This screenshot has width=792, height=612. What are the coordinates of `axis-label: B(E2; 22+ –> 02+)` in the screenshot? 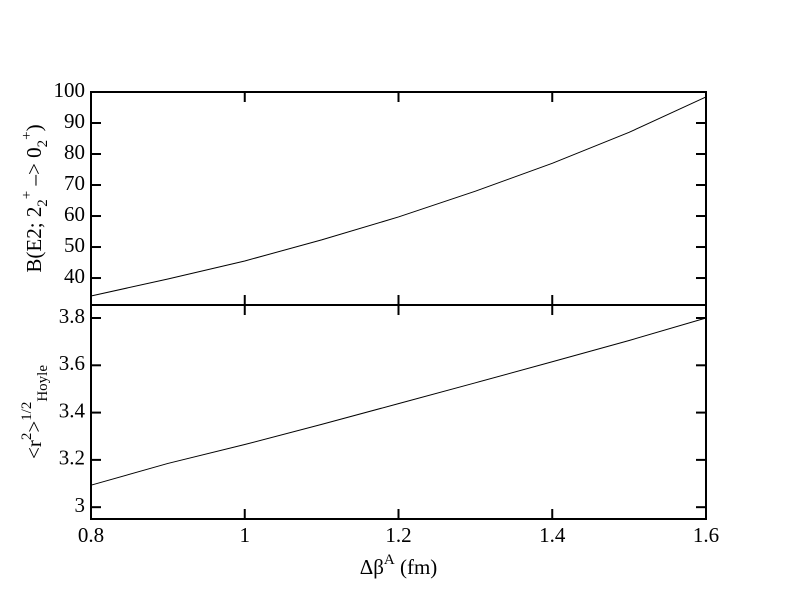 It's located at (35, 198).